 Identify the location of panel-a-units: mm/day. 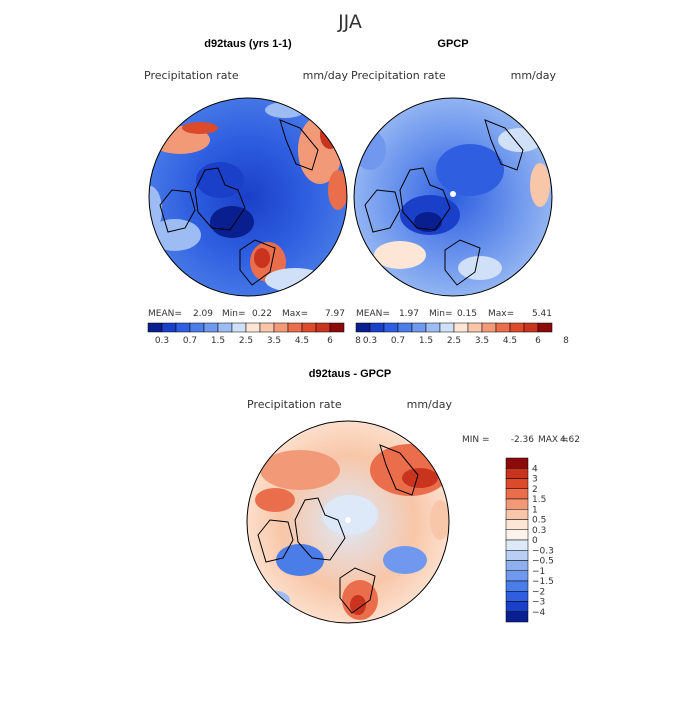
(326, 75).